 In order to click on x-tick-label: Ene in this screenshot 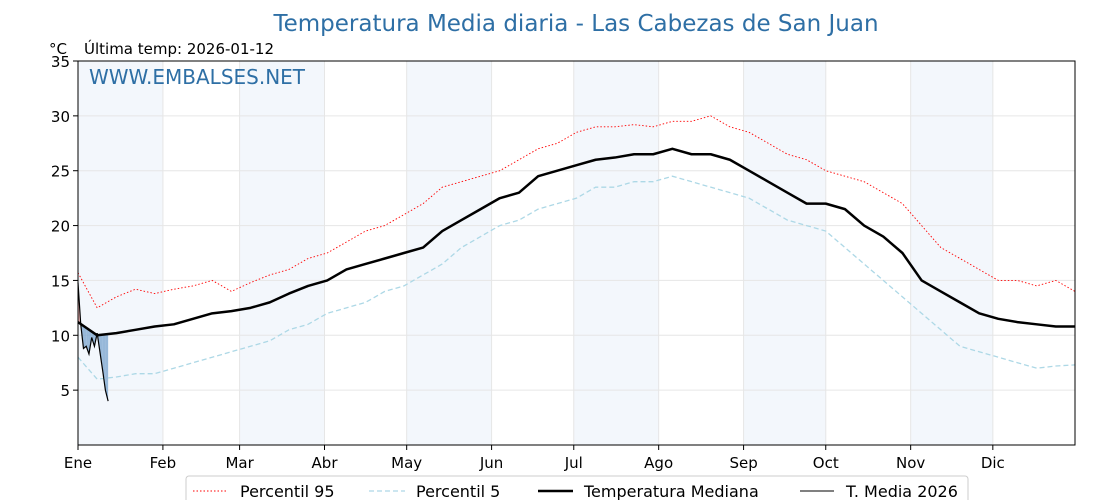, I will do `click(78, 463)`.